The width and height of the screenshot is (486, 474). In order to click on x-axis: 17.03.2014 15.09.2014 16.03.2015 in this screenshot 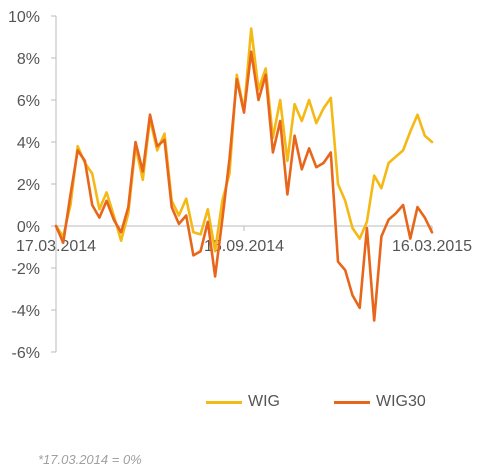, I will do `click(244, 240)`.